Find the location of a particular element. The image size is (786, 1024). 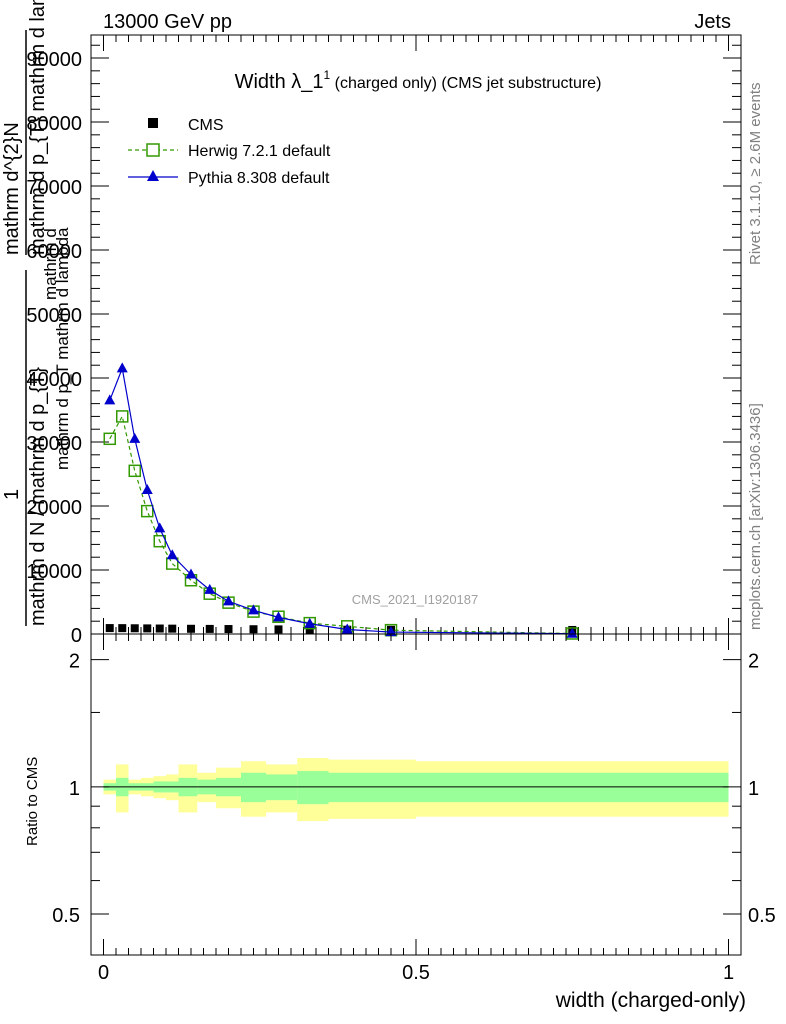

x-axis-label: width (charged-only) is located at coordinates (650, 1000).